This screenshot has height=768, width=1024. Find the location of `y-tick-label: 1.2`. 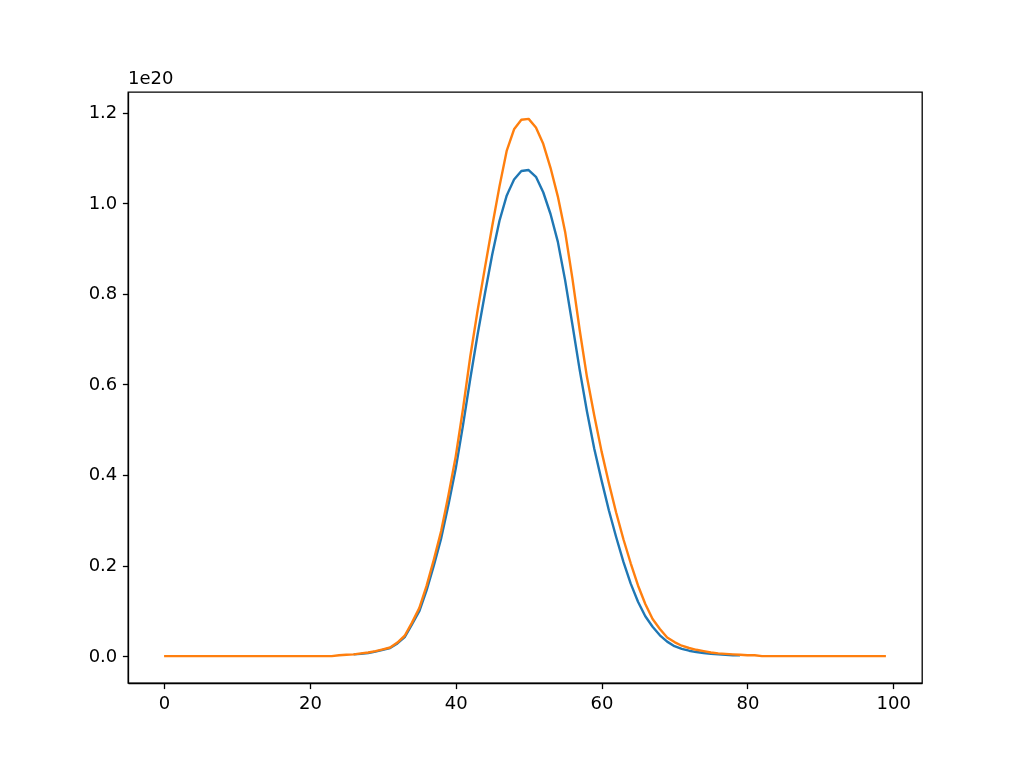

y-tick-label: 1.2 is located at coordinates (103, 112).